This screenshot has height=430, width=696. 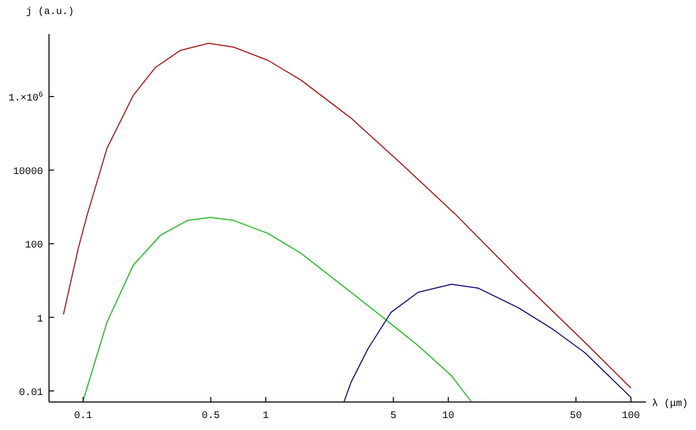 I want to click on y-tick-label: 1.×10$^{6}$, so click(x=26, y=97).